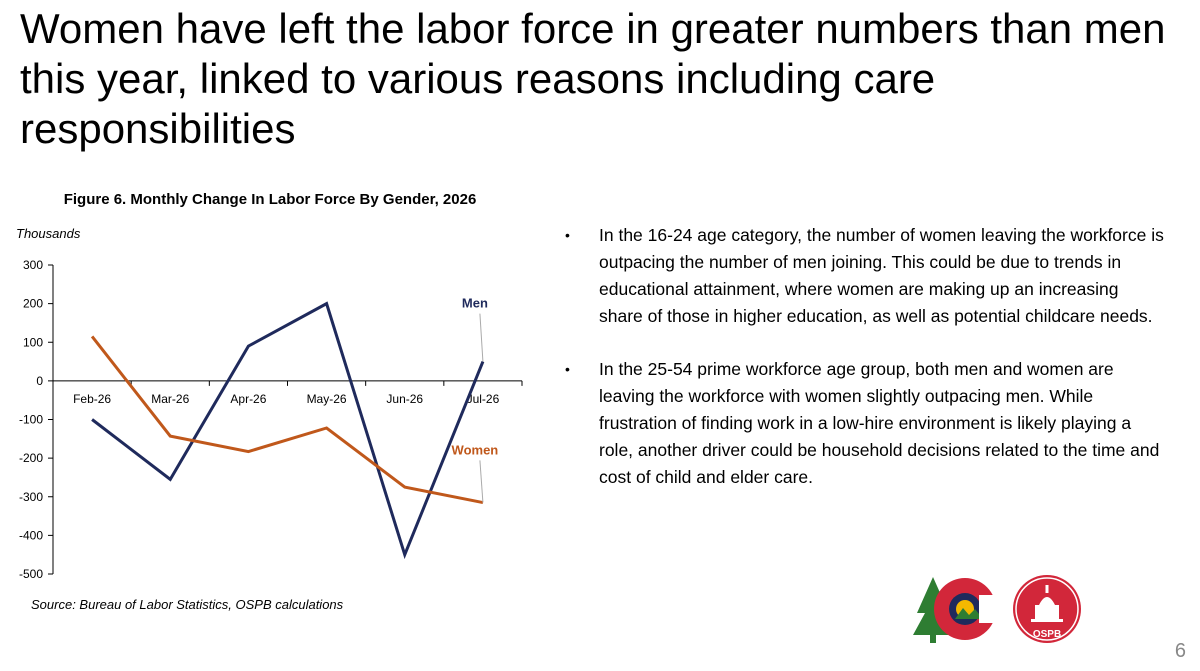  What do you see at coordinates (31, 535) in the screenshot?
I see `y-tick-label: -400` at bounding box center [31, 535].